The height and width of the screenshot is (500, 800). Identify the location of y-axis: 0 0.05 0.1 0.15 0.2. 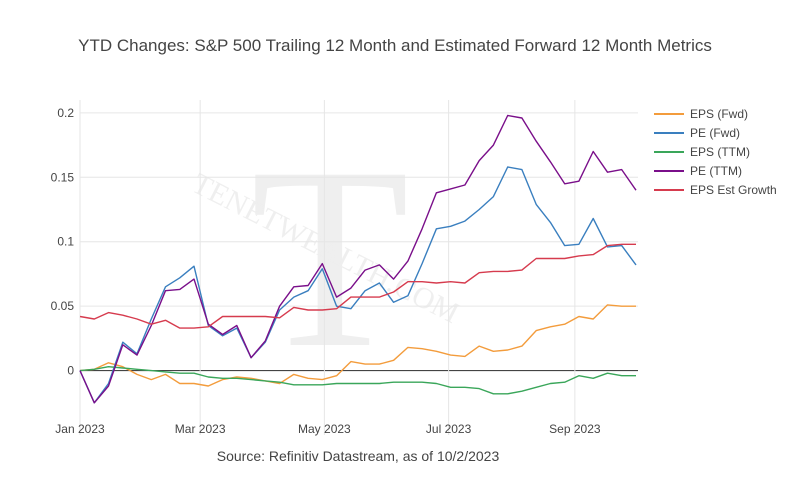
(63, 242).